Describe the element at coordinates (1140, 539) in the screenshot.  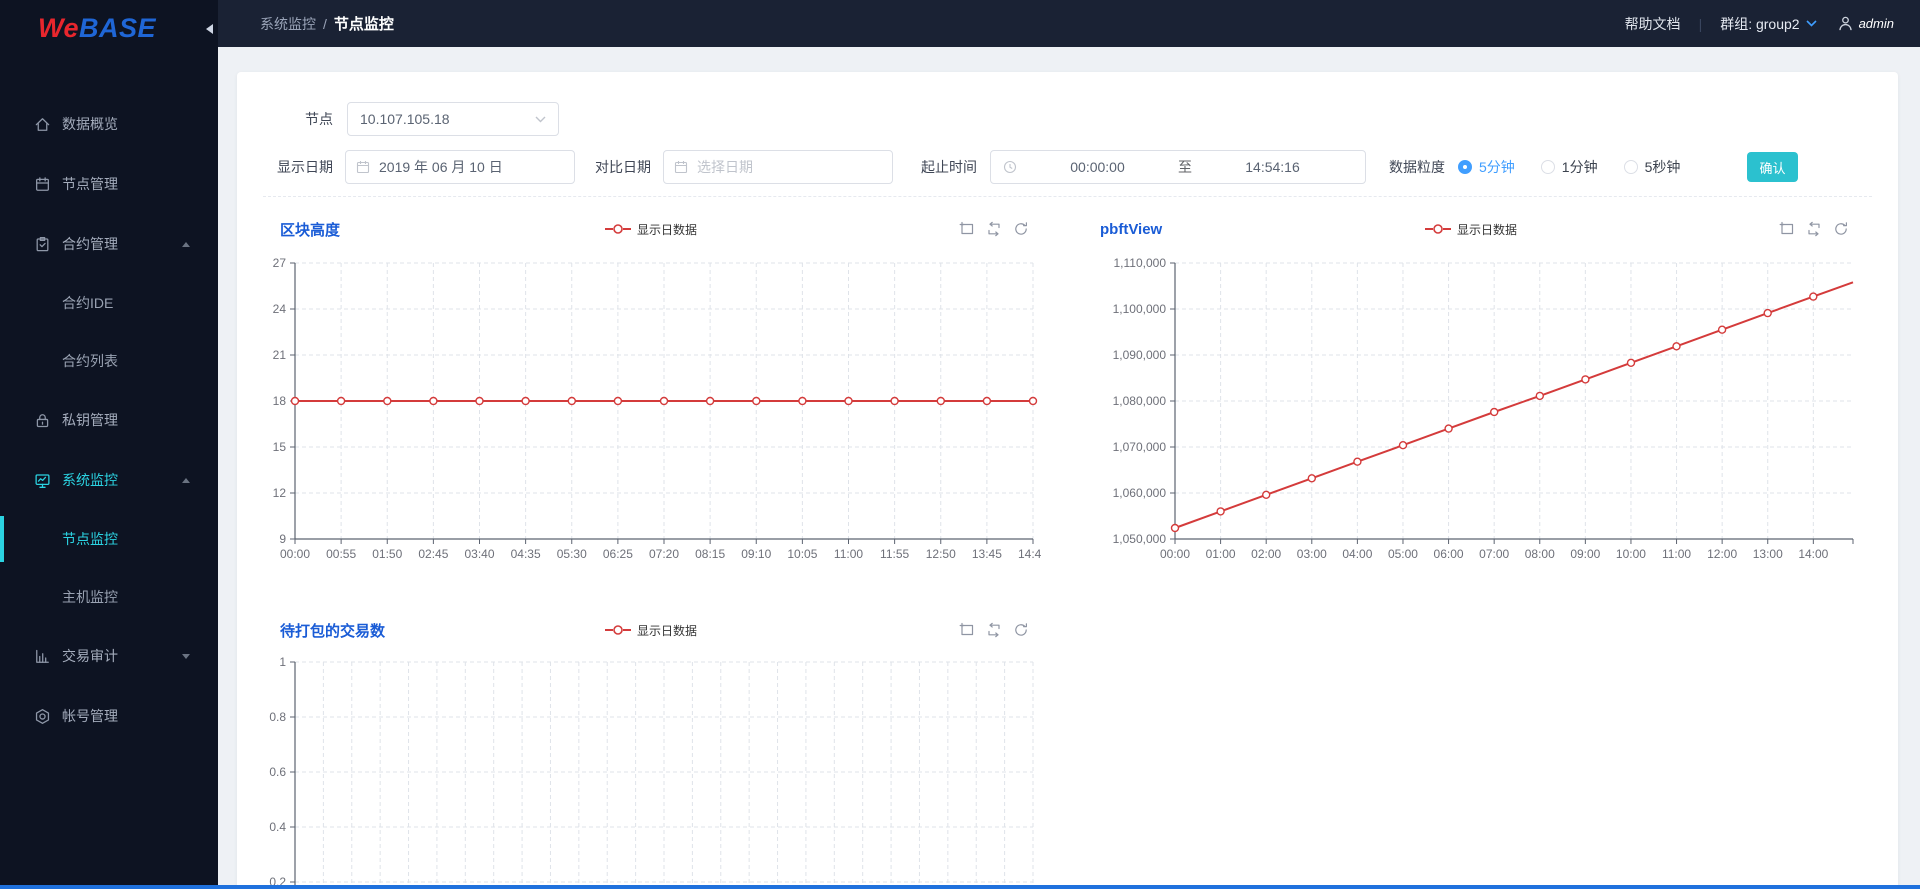
I see `svg-text: 1,050,000` at that location.